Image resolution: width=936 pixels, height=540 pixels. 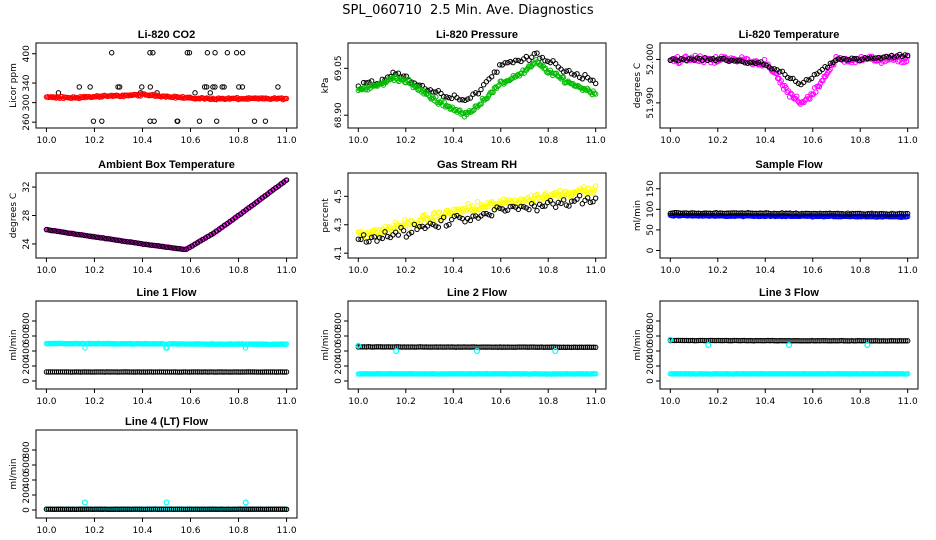 I want to click on y-tick-label: 0, so click(x=27, y=510).